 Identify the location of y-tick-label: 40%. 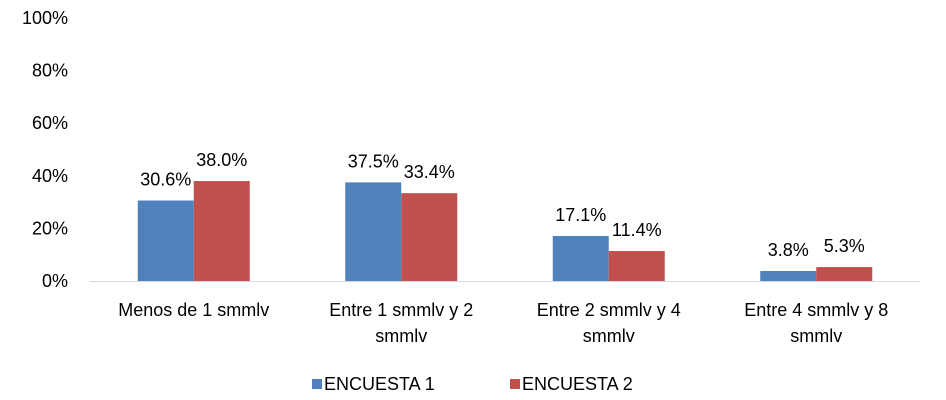
(50, 176).